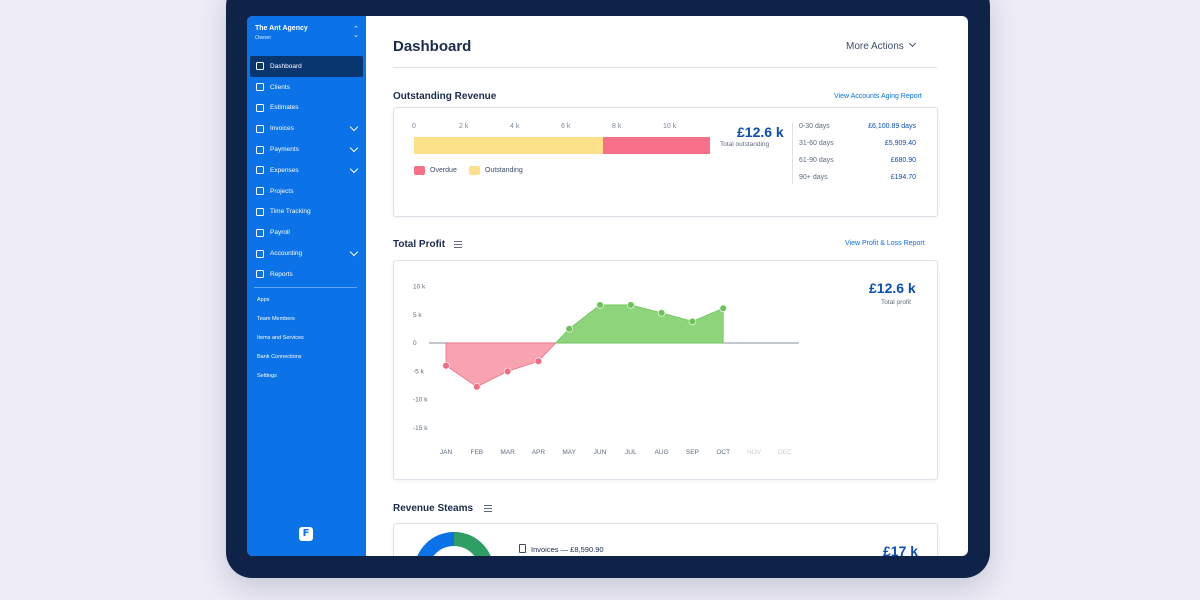 The height and width of the screenshot is (600, 1200). What do you see at coordinates (792, 153) in the screenshot?
I see `aging-divider` at bounding box center [792, 153].